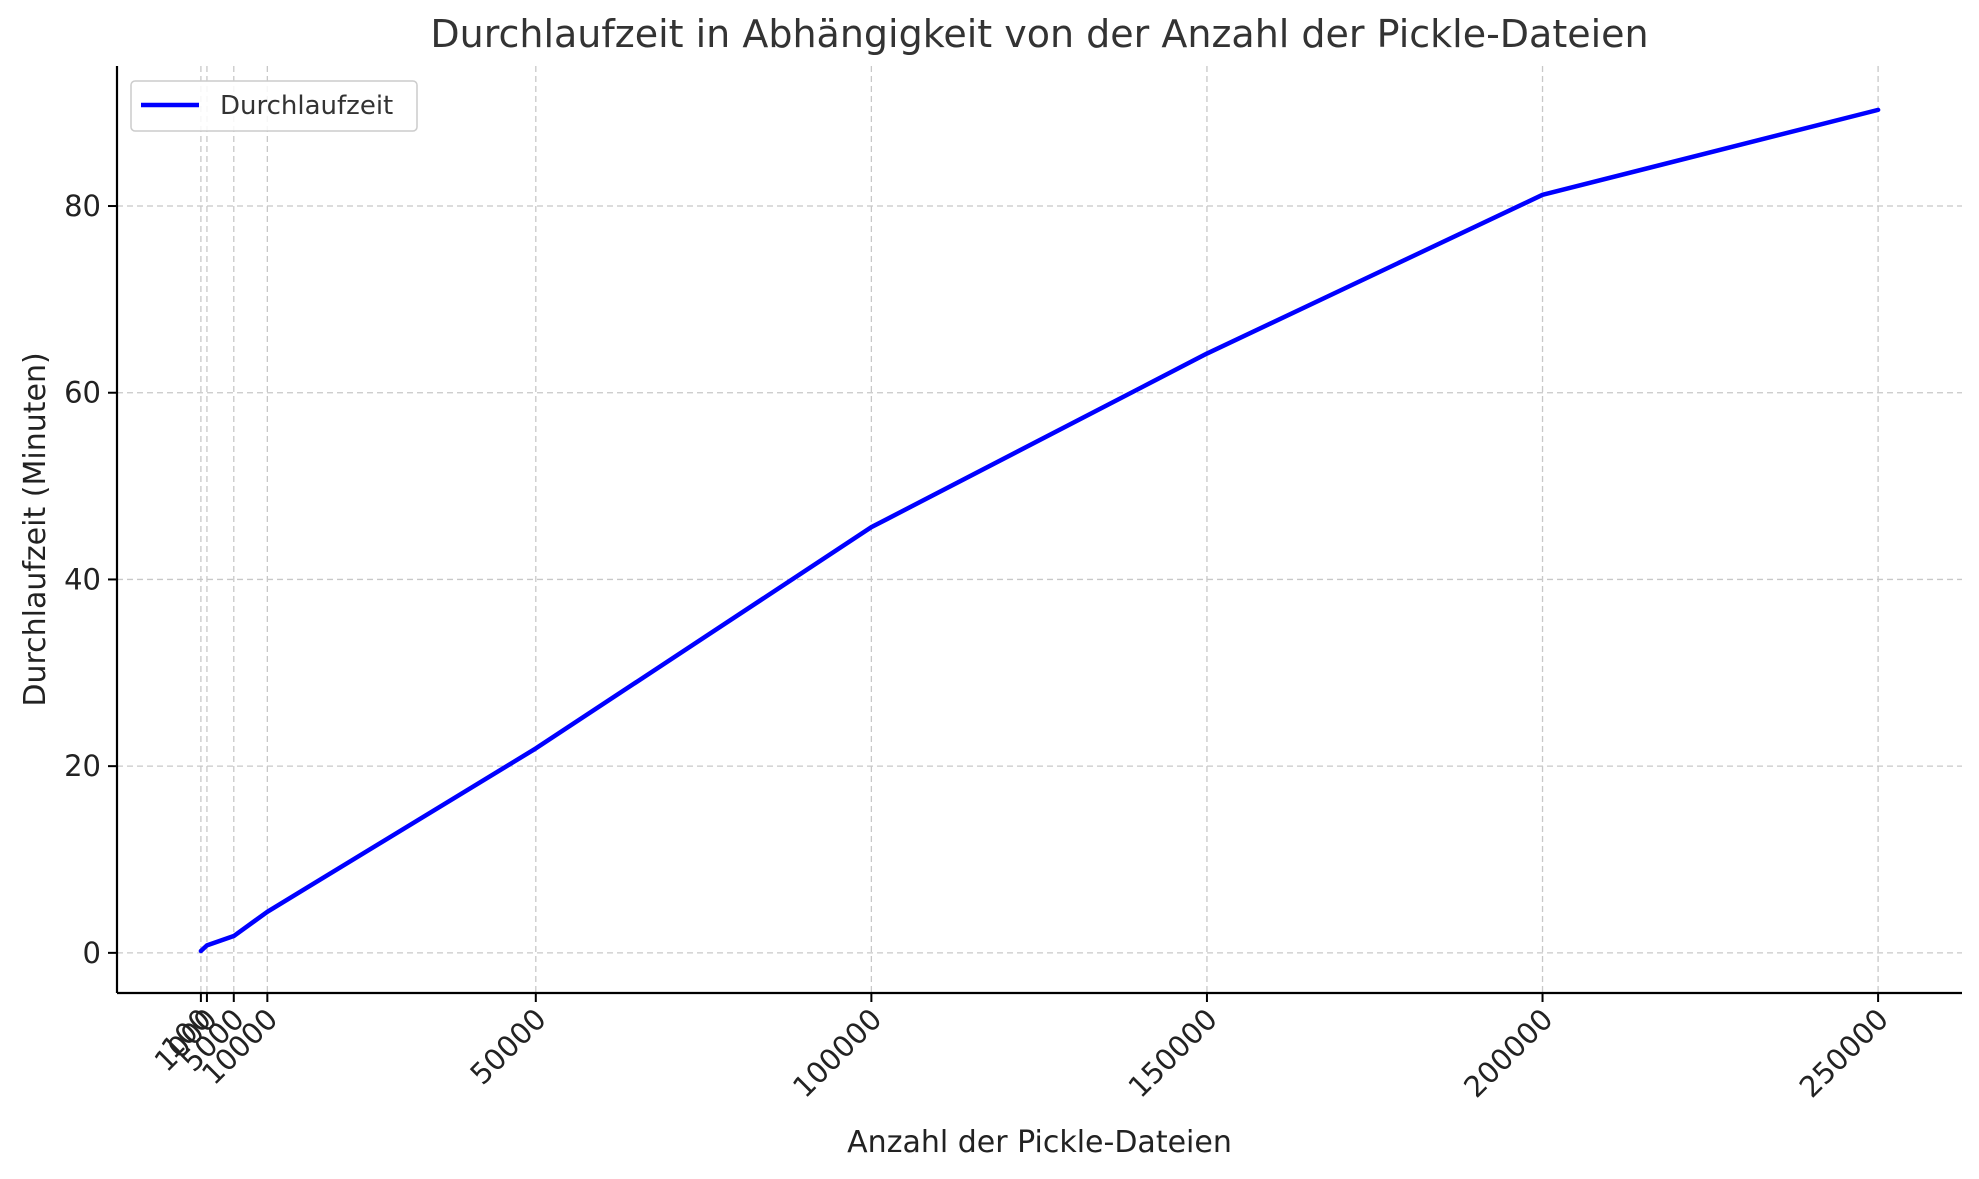 The width and height of the screenshot is (1979, 1179). I want to click on y-tick-label: 40, so click(82, 579).